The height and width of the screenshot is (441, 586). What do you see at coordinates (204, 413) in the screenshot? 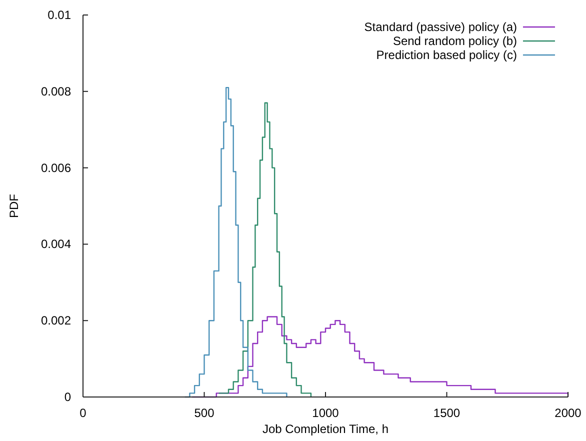
I see `x-tick-label: 500` at bounding box center [204, 413].